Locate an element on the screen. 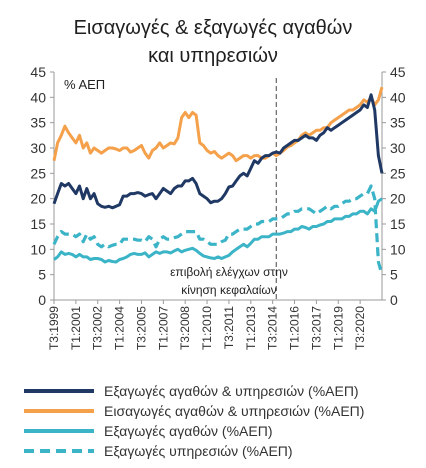  y-tick-label-left: 20 is located at coordinates (38, 199).